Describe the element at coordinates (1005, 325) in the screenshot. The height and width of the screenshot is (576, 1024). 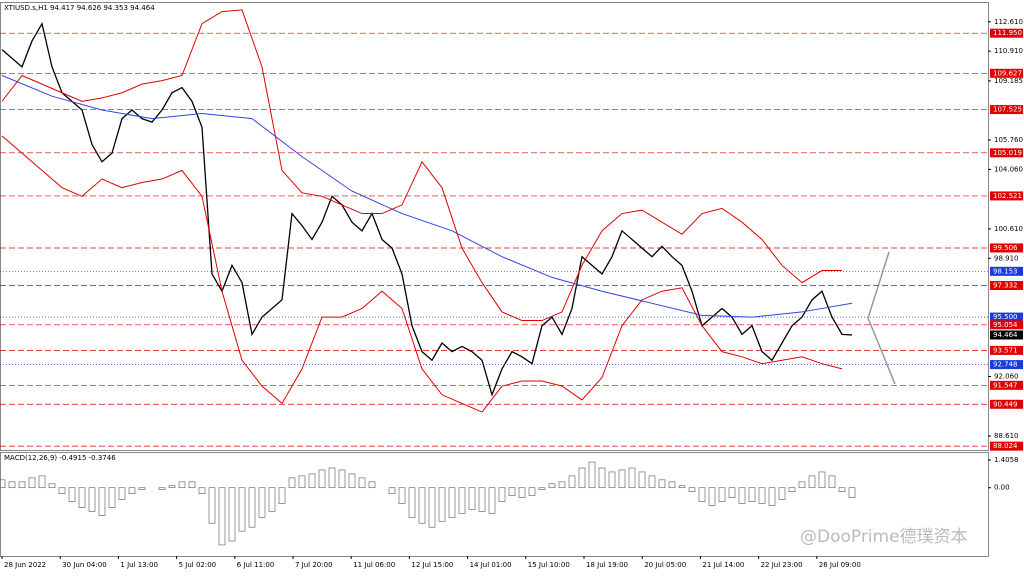
I see `level-label: 95.054` at that location.